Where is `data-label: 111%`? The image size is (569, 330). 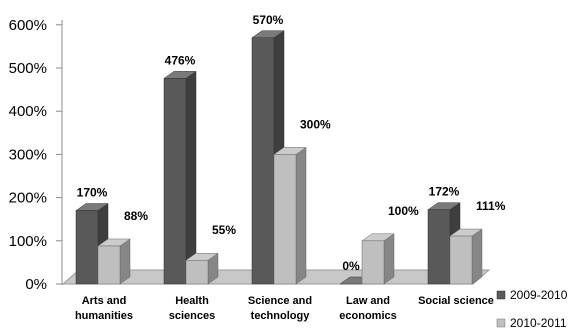 data-label: 111% is located at coordinates (491, 206).